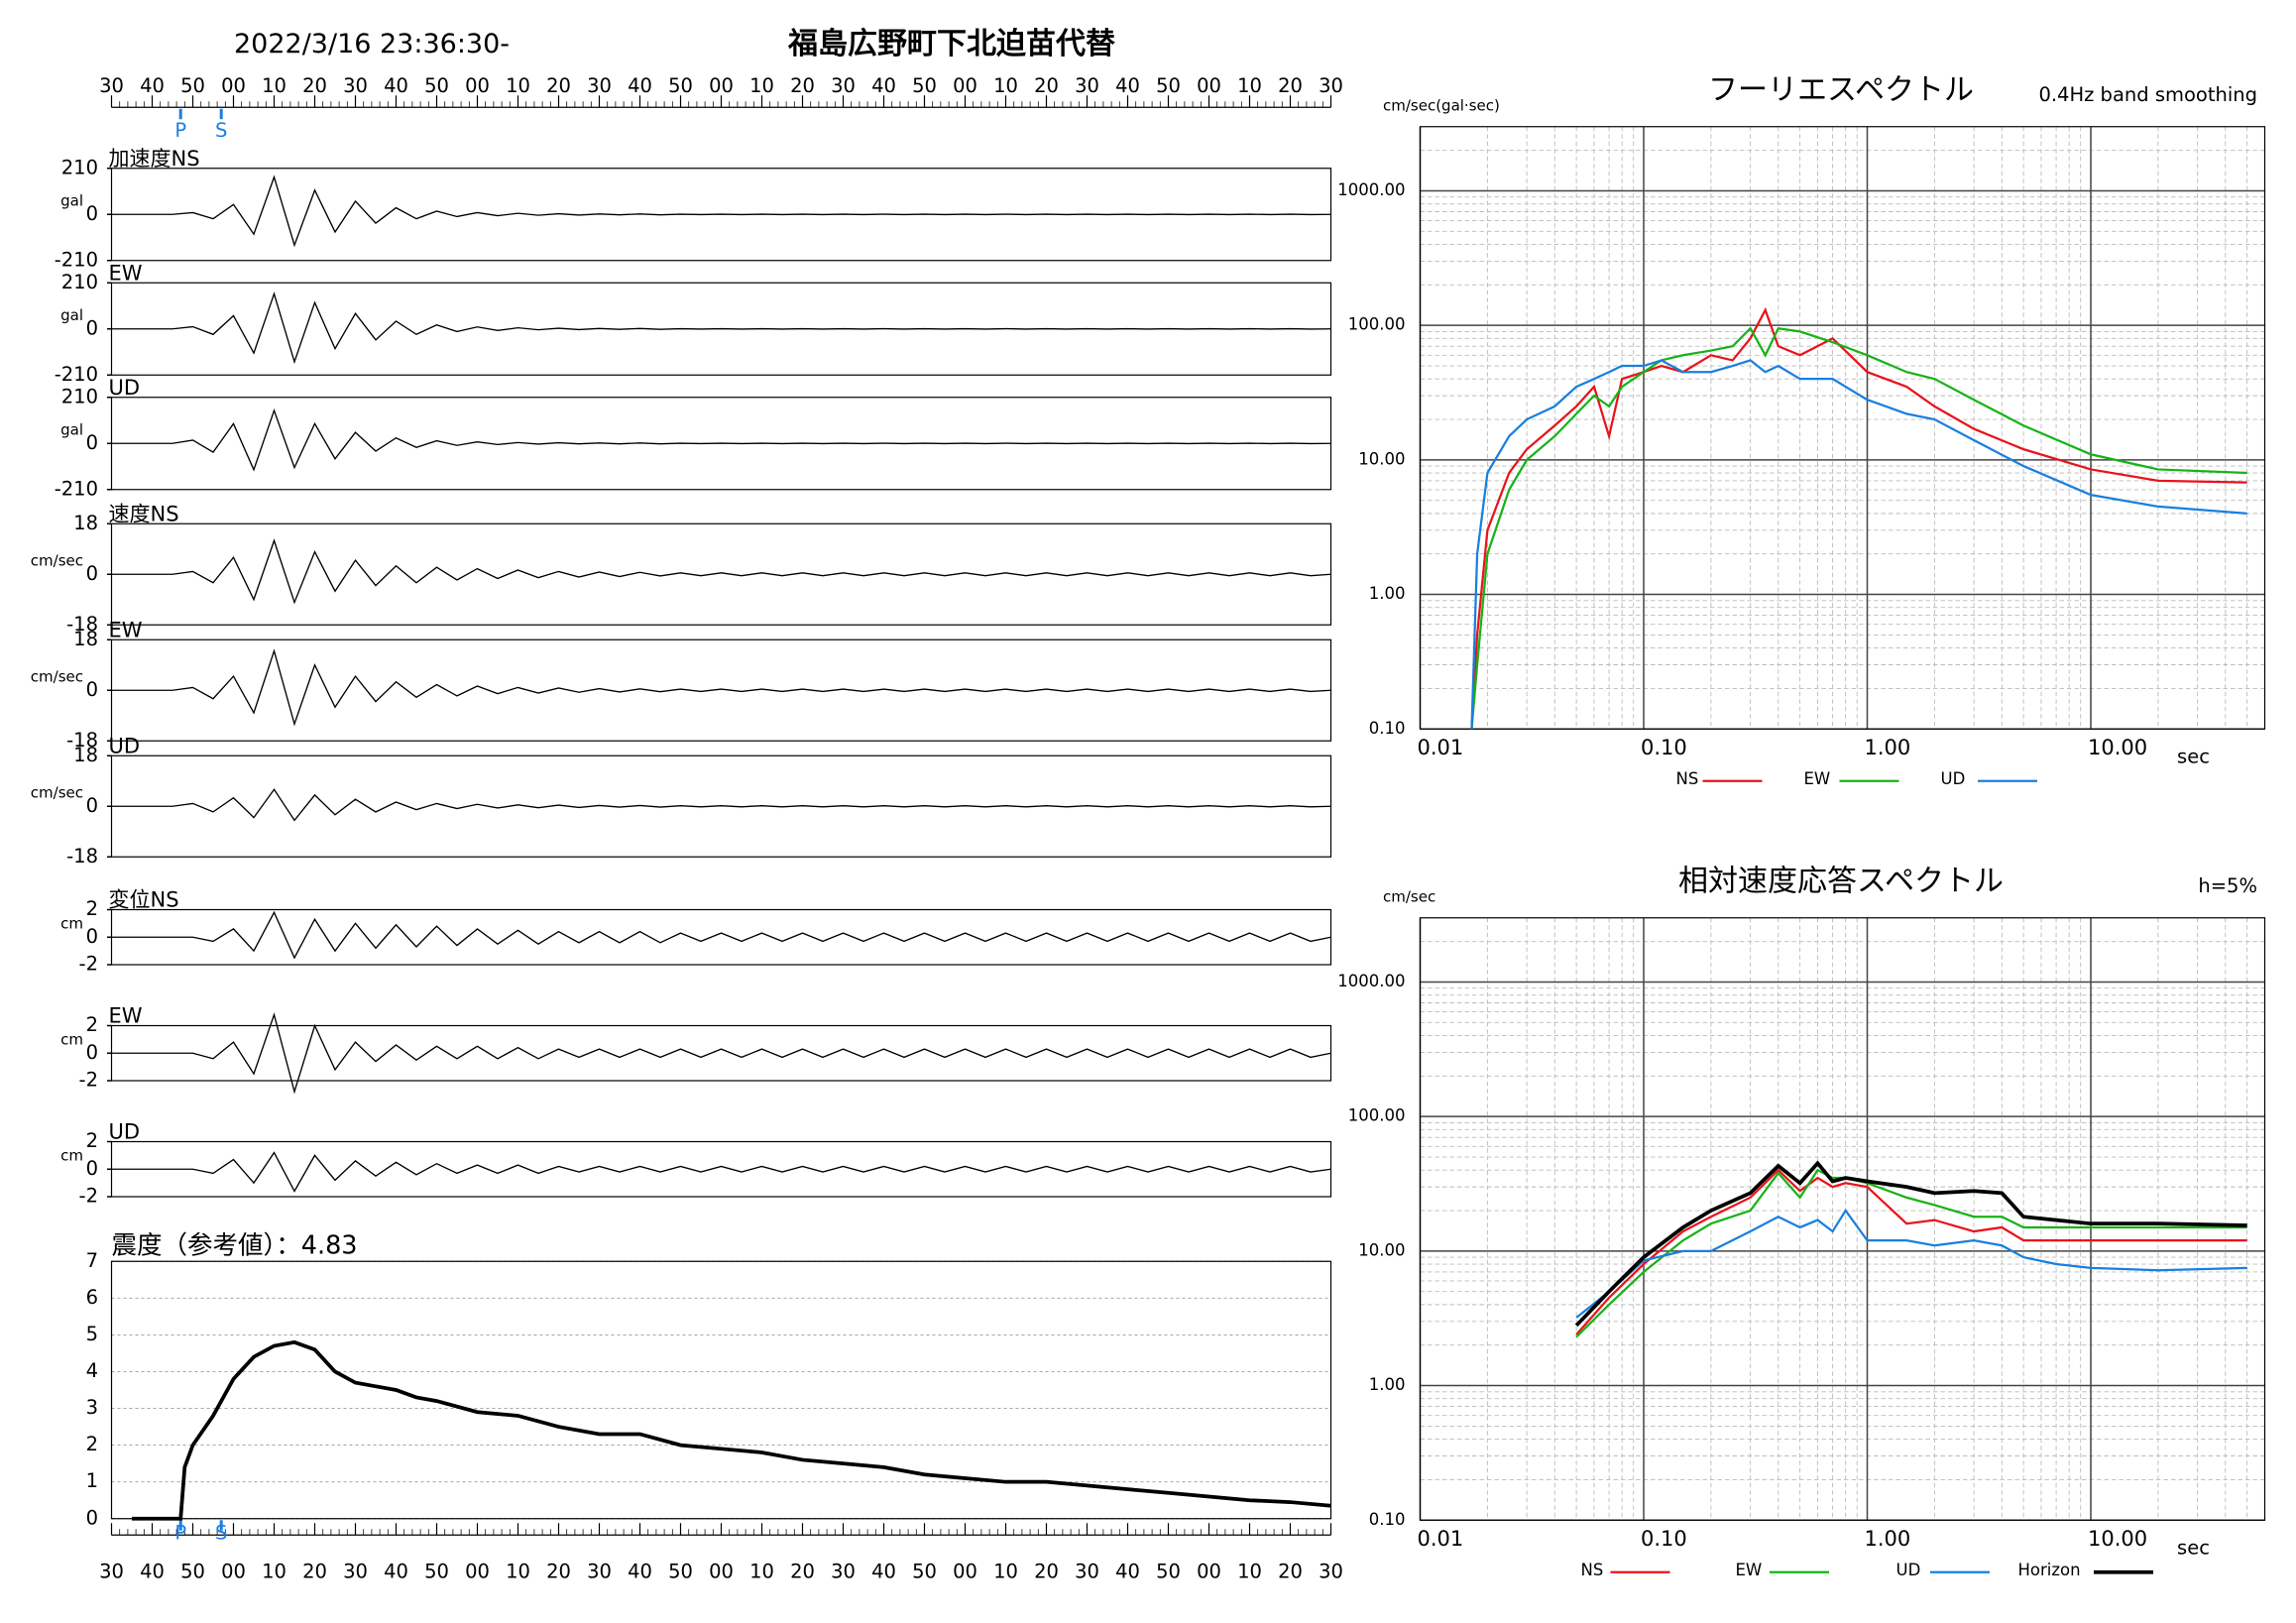  I want to click on y-tick-label: 1.00, so click(1387, 593).